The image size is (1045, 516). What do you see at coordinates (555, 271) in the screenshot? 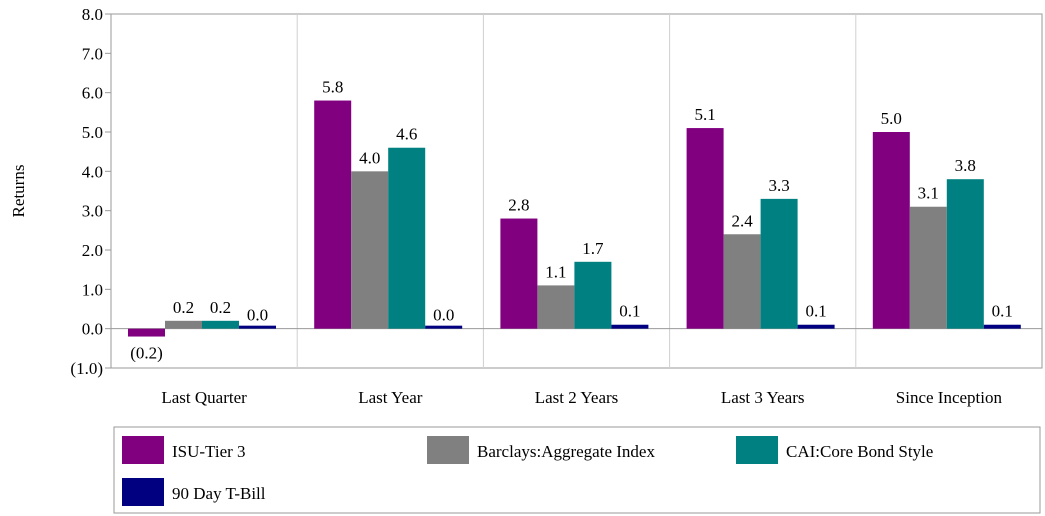
I see `data-label: 1.1` at bounding box center [555, 271].